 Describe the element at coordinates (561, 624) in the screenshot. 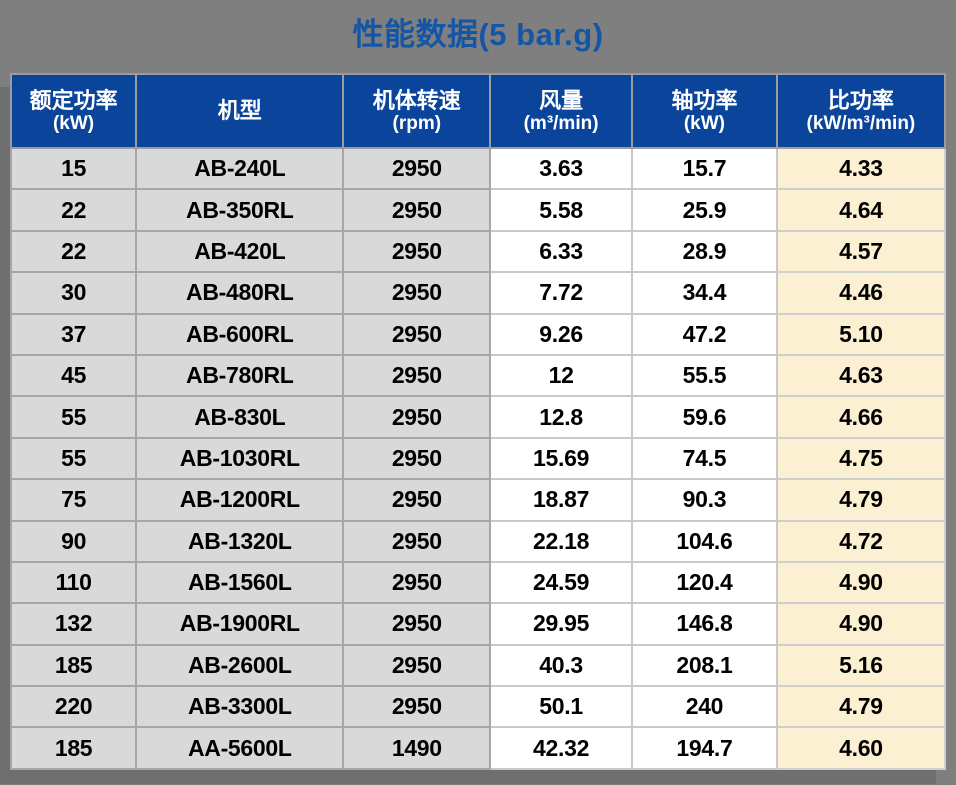

I see `table-cell: 29.95` at that location.